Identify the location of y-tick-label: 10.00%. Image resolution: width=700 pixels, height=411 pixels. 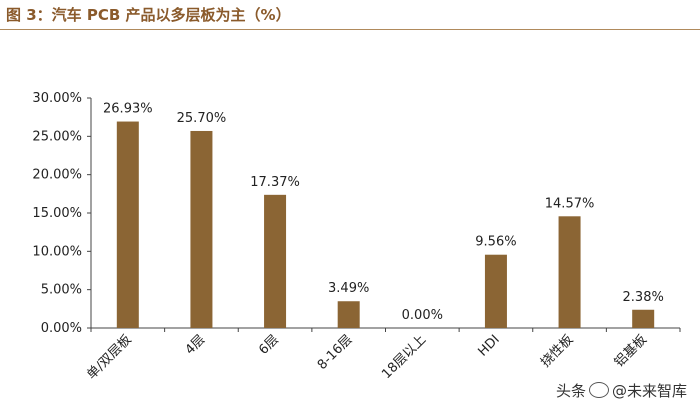
(57, 251).